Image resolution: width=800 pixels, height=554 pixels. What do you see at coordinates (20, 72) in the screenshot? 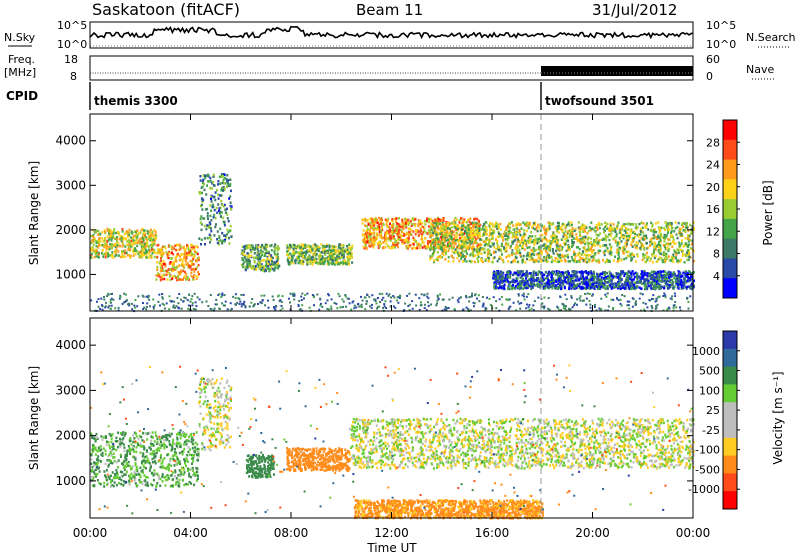
I see `freq-label-line2: [MHz]` at bounding box center [20, 72].